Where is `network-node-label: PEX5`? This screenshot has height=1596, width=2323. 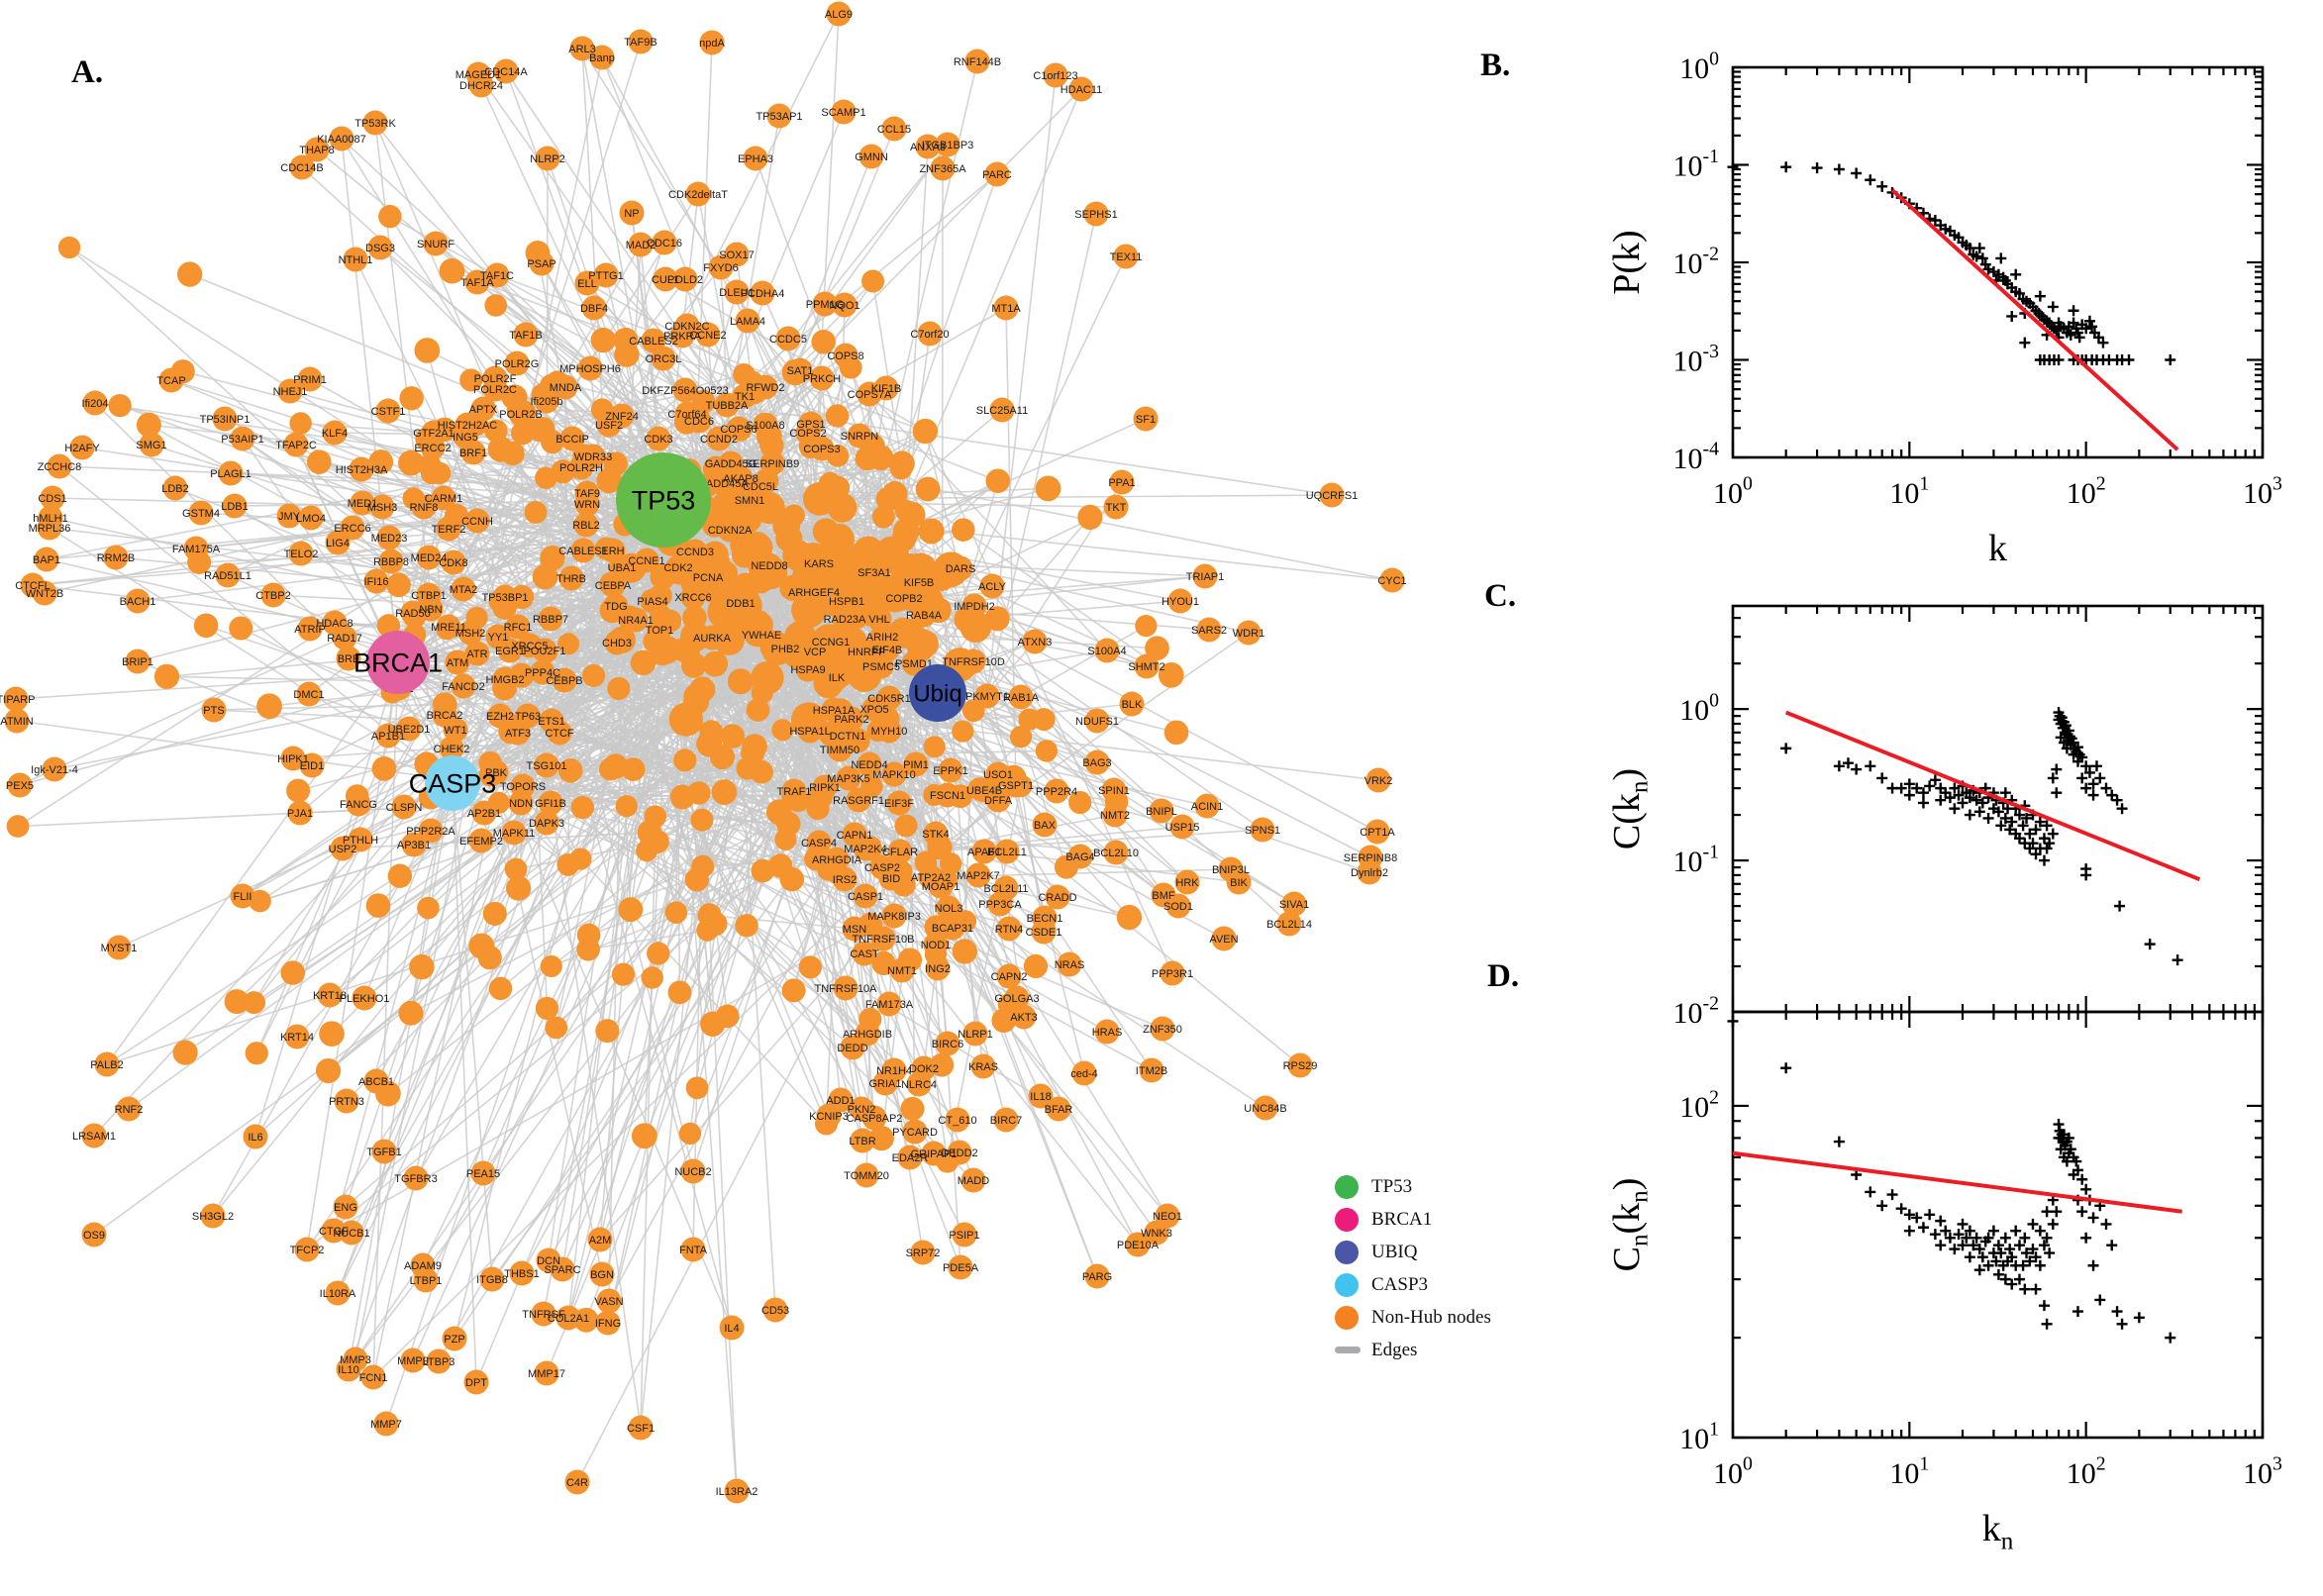 network-node-label: PEX5 is located at coordinates (20, 786).